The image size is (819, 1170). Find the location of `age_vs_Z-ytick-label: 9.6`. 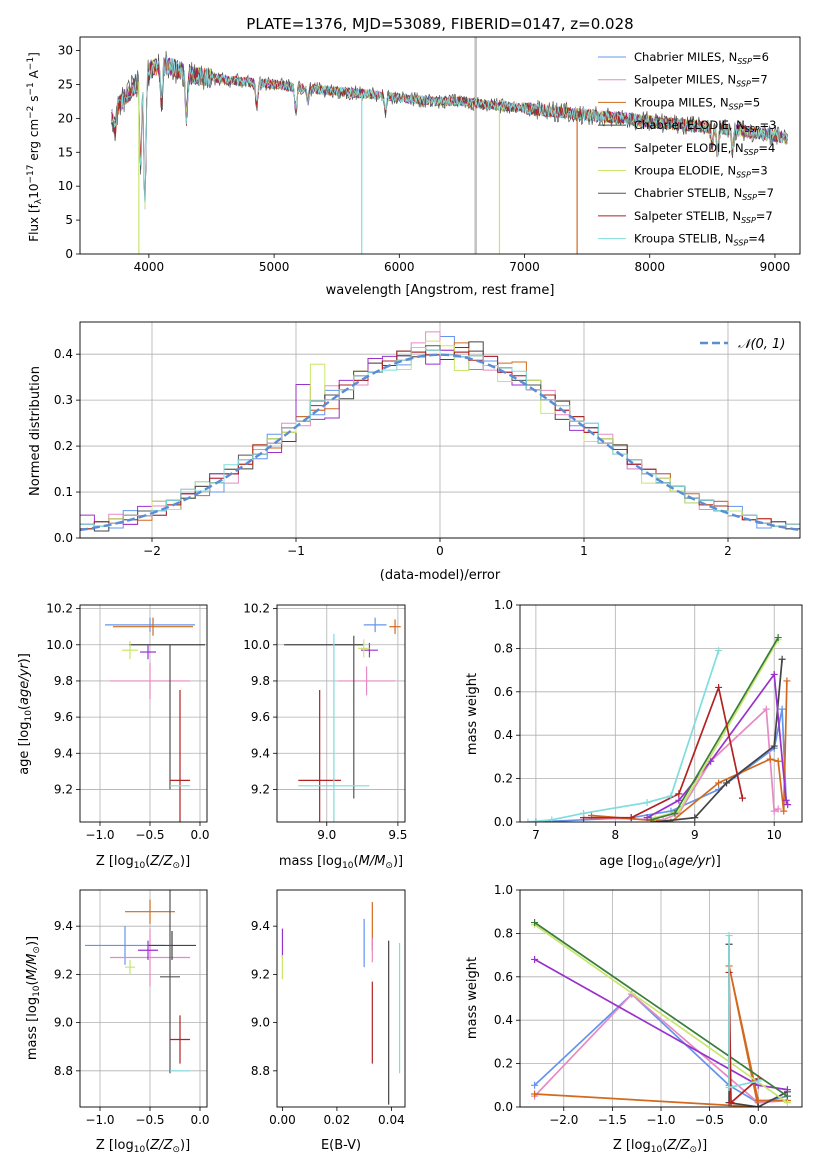

age_vs_Z-ytick-label: 9.6 is located at coordinates (63, 717).